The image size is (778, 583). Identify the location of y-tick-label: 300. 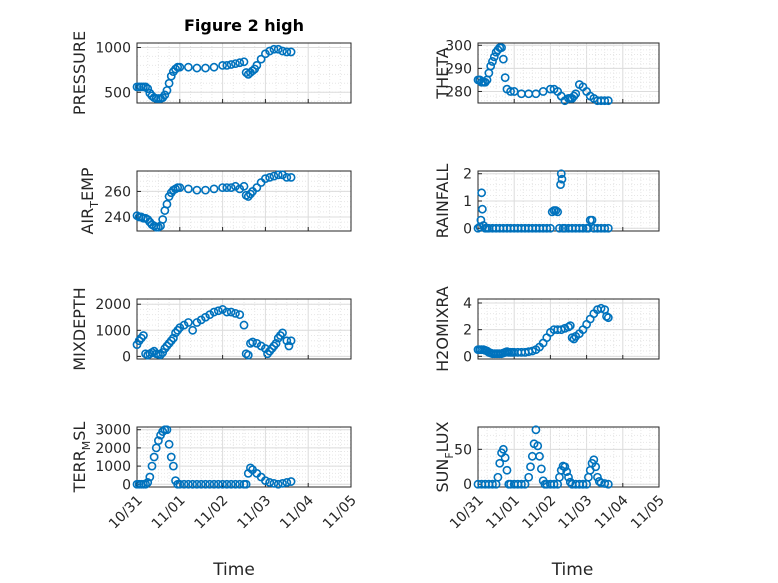
(458, 46).